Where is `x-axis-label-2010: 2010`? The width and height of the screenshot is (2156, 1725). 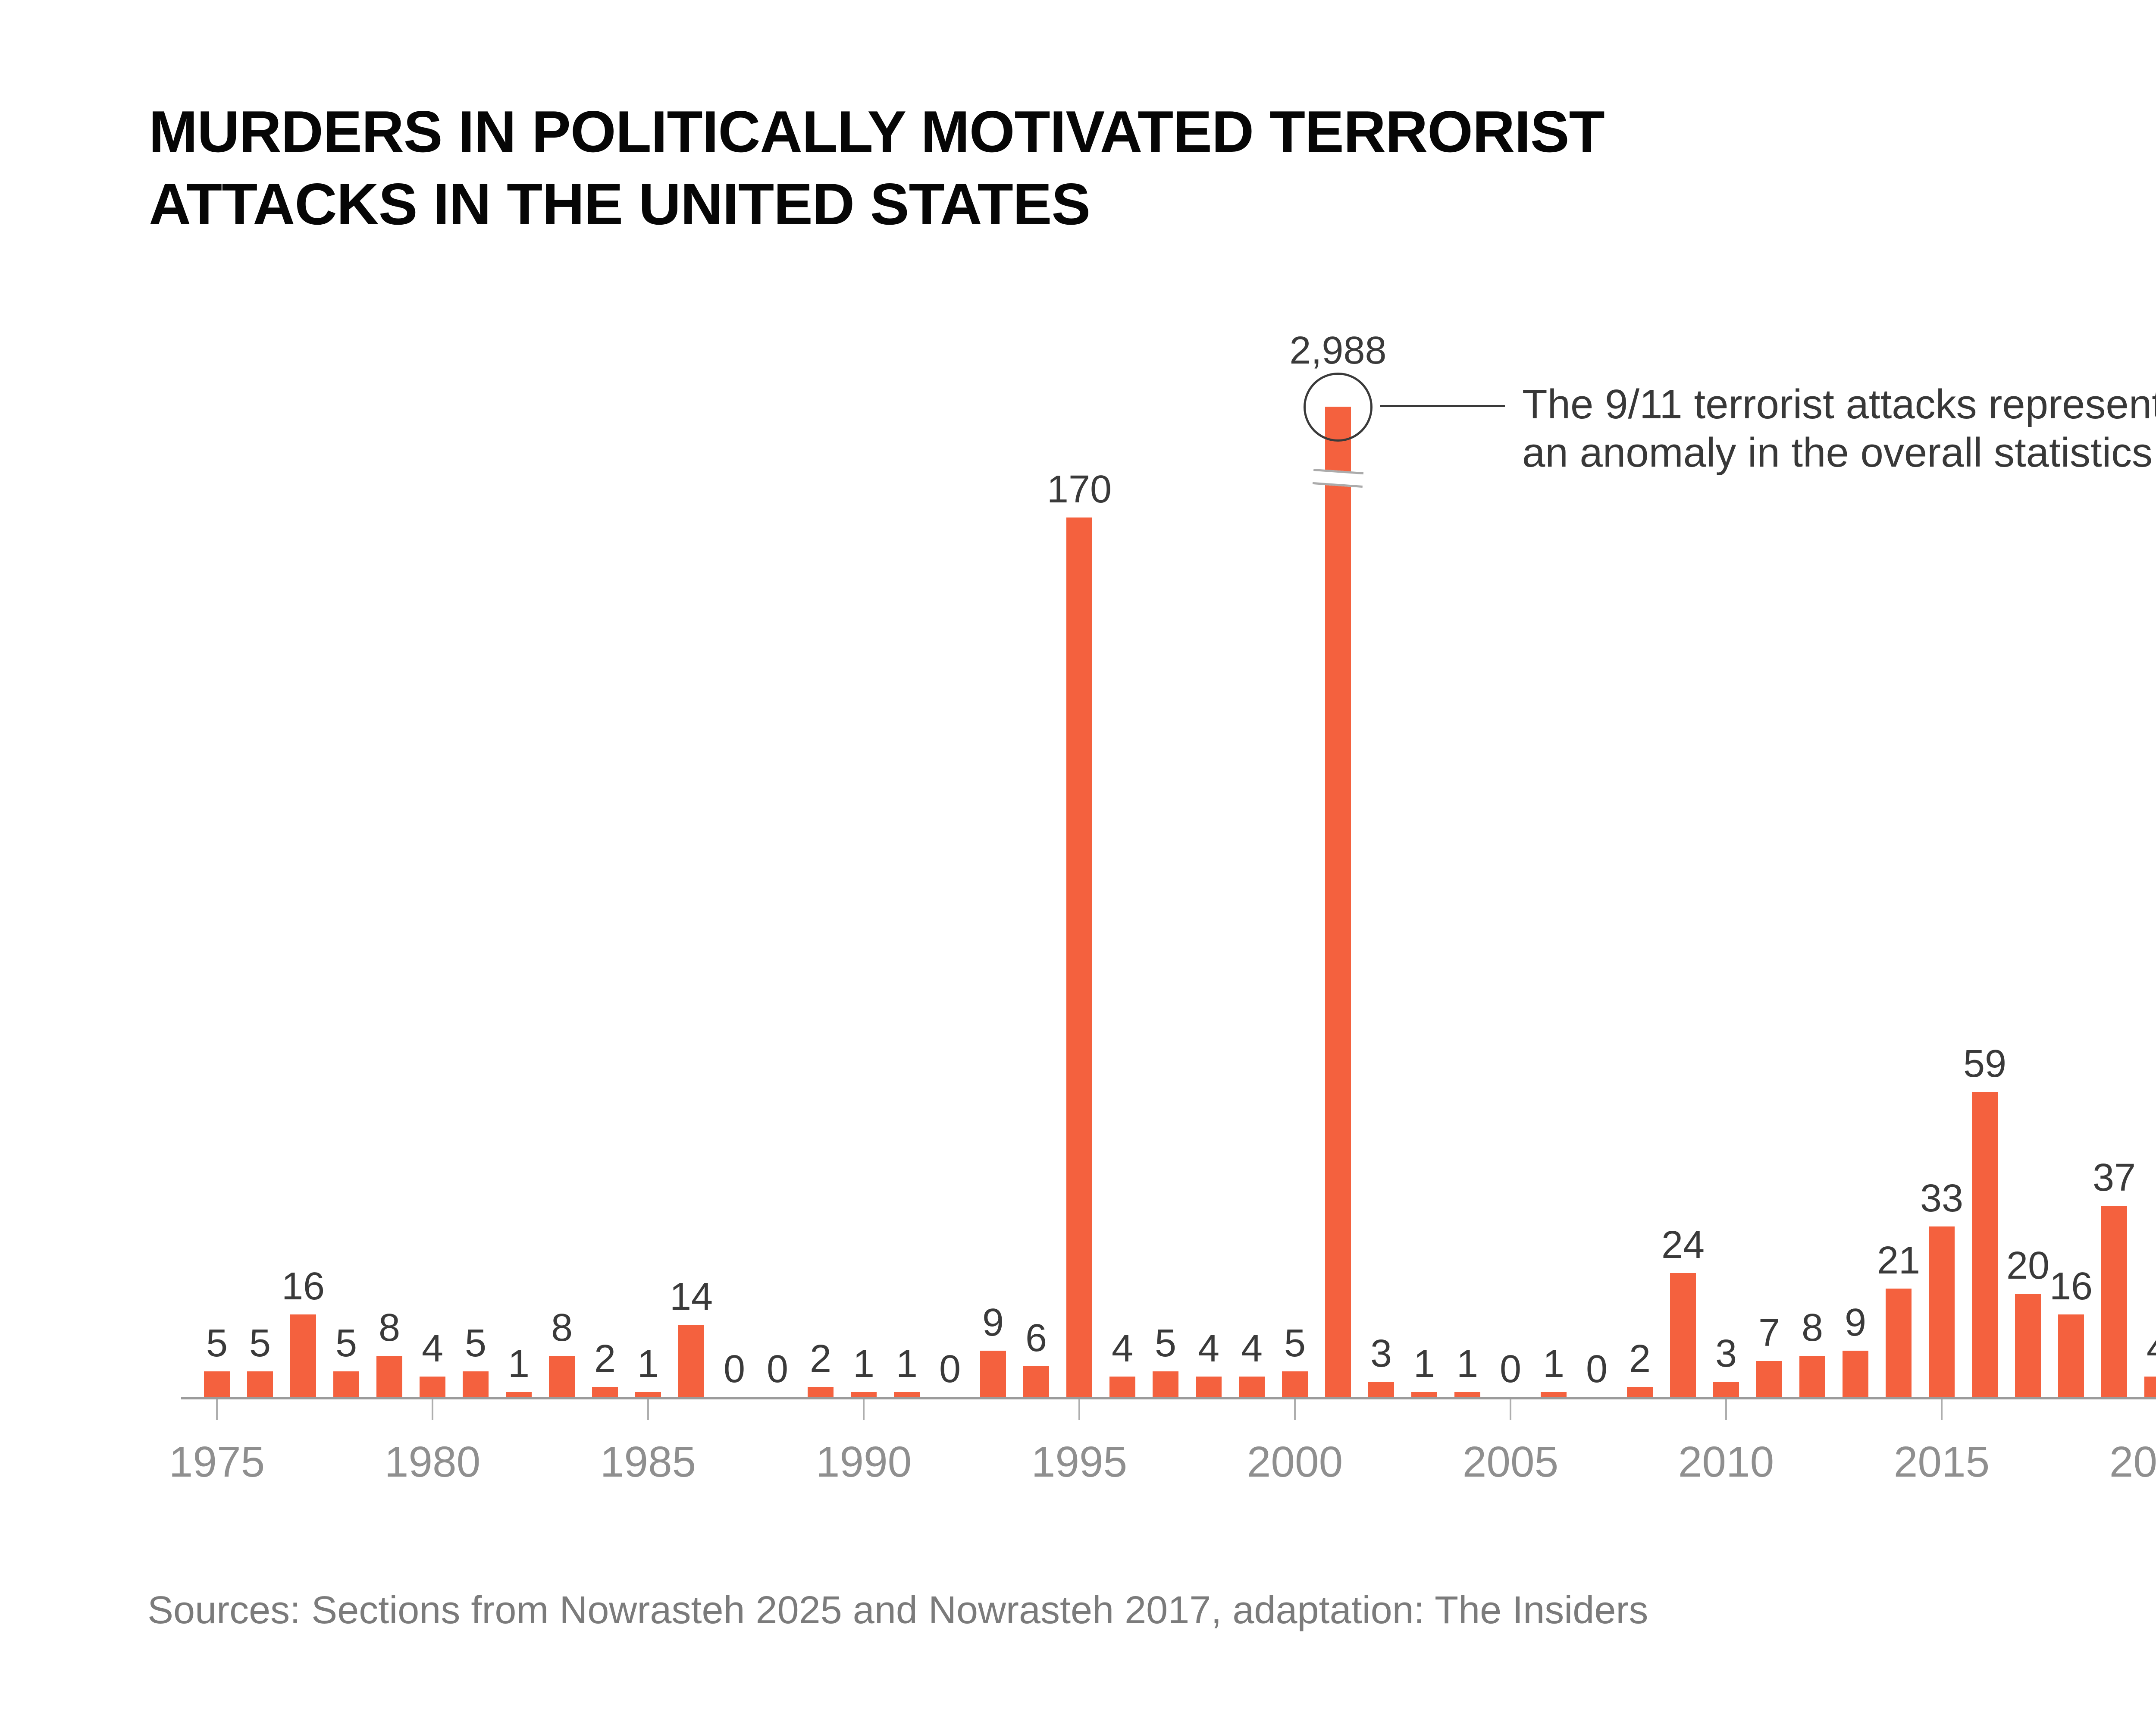 x-axis-label-2010: 2010 is located at coordinates (1726, 1462).